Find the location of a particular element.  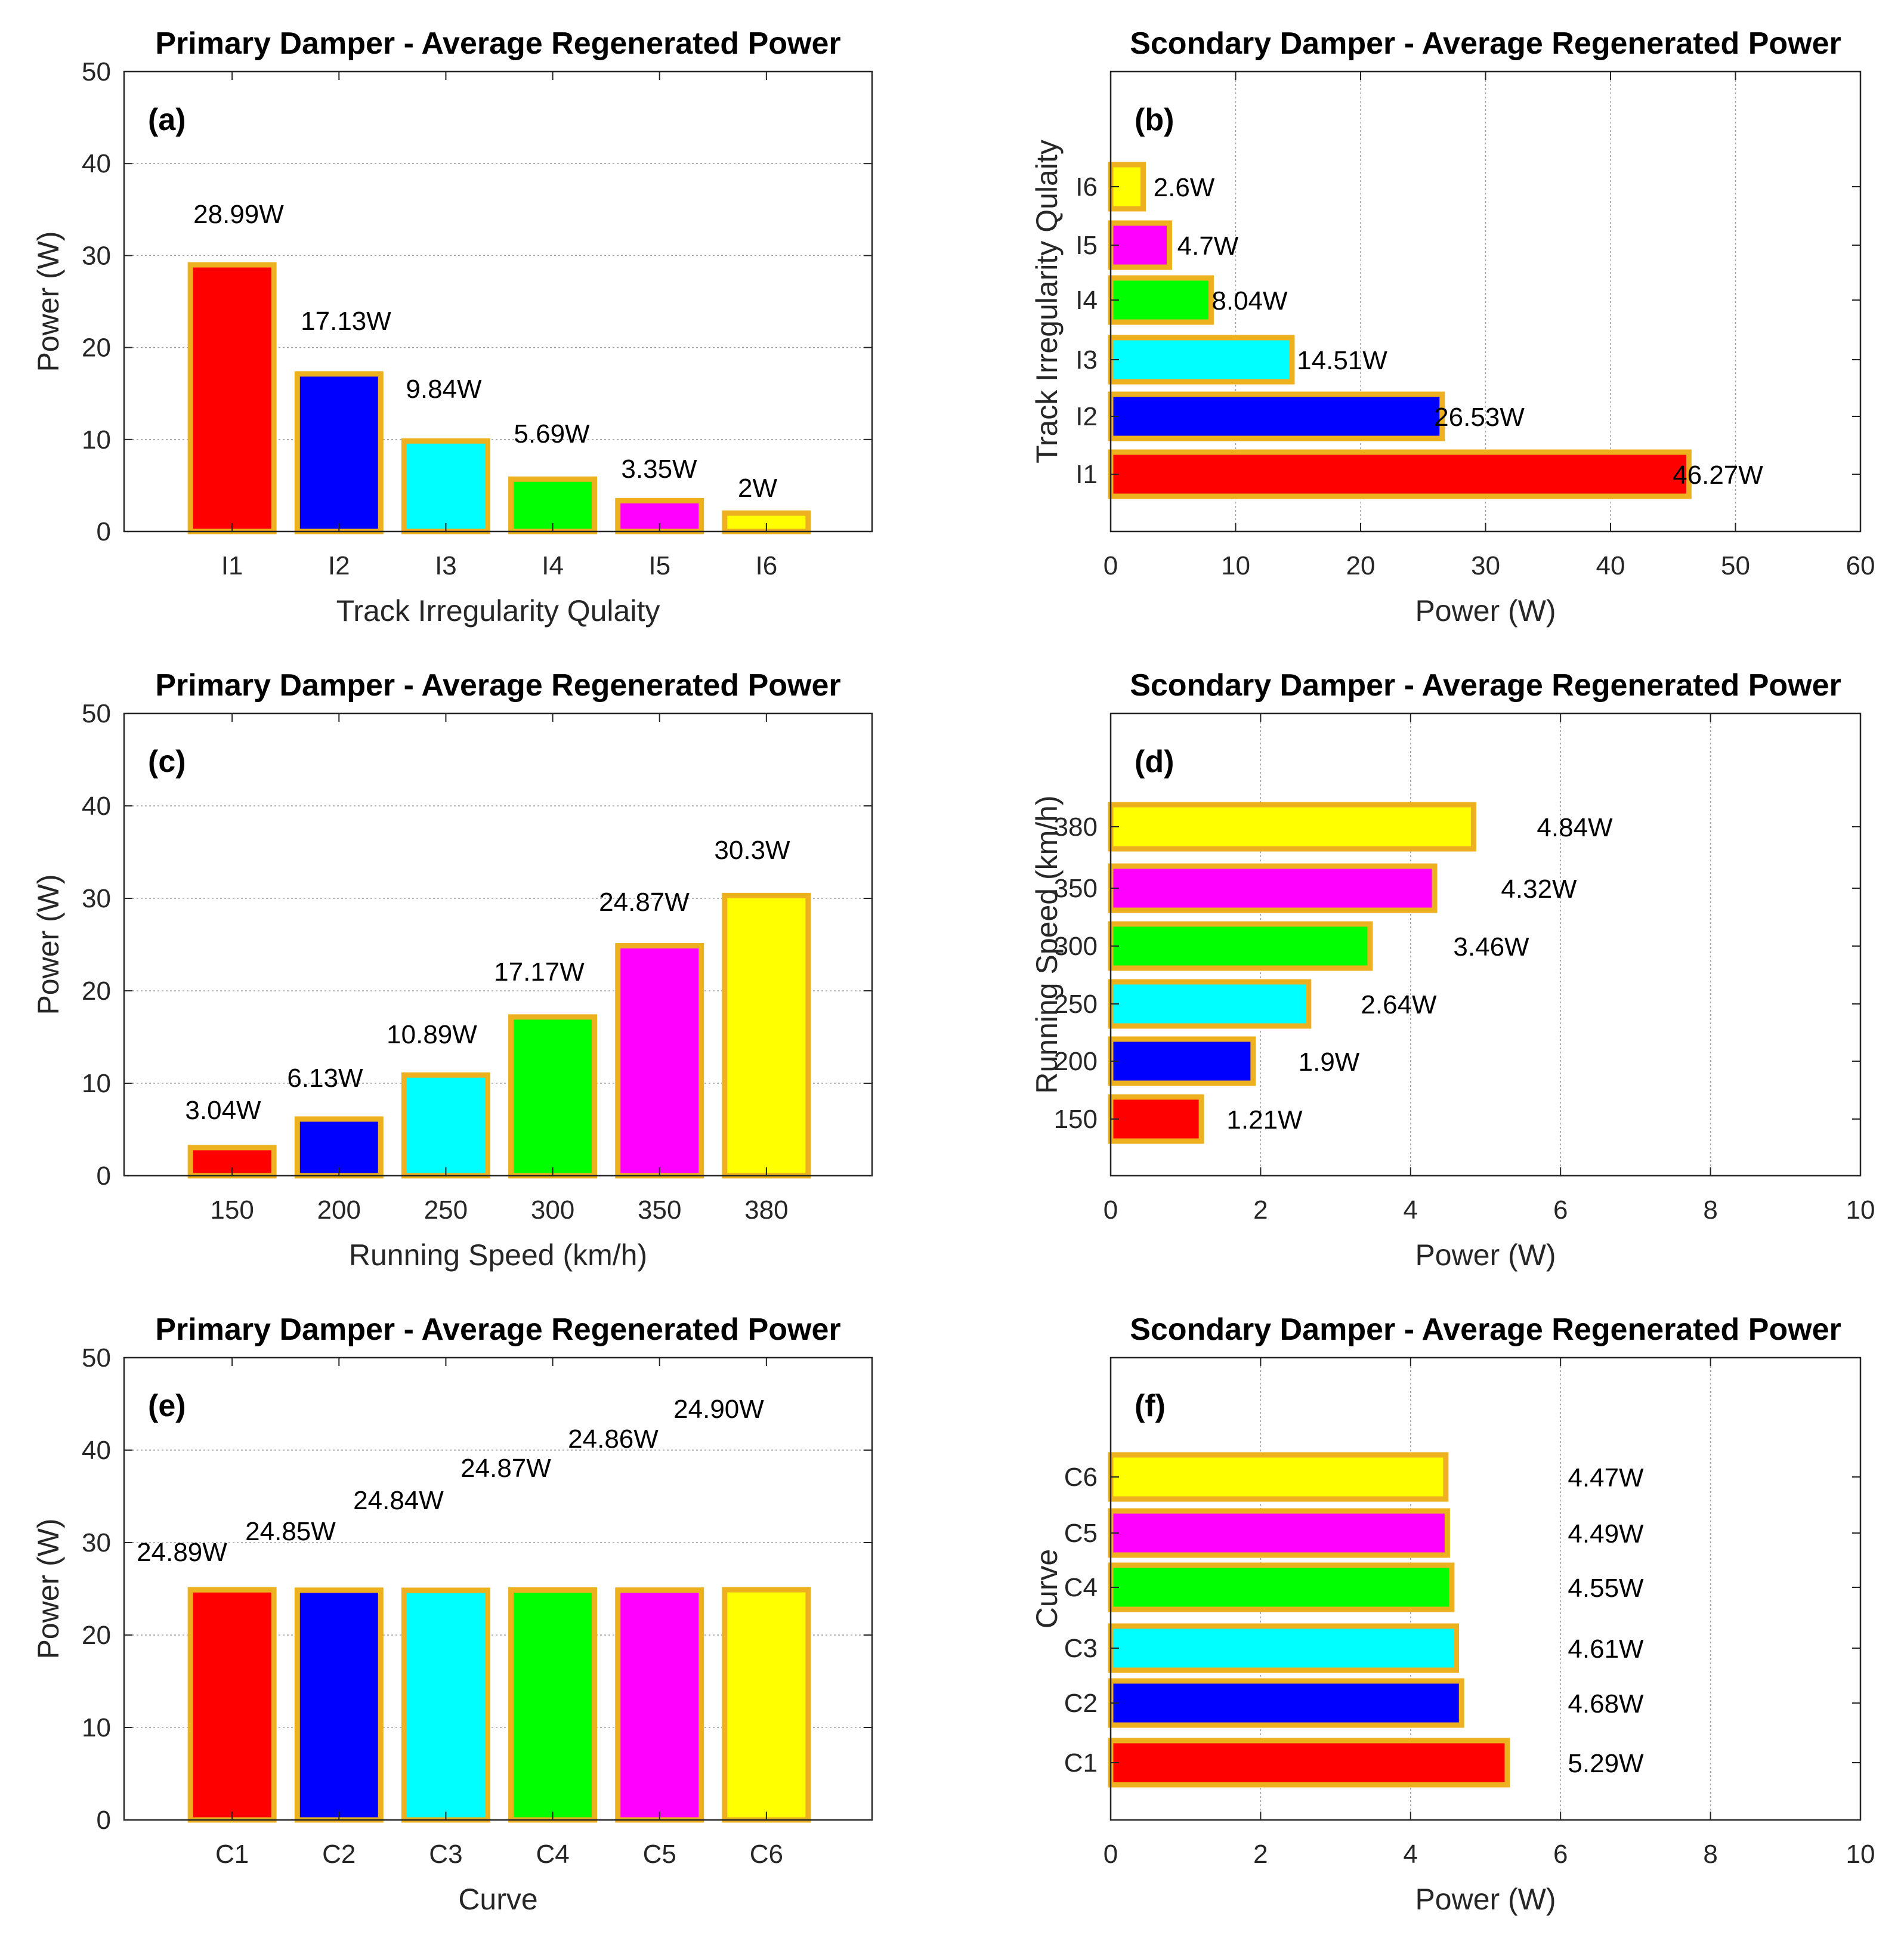

data-label: 24.86W is located at coordinates (613, 1439).